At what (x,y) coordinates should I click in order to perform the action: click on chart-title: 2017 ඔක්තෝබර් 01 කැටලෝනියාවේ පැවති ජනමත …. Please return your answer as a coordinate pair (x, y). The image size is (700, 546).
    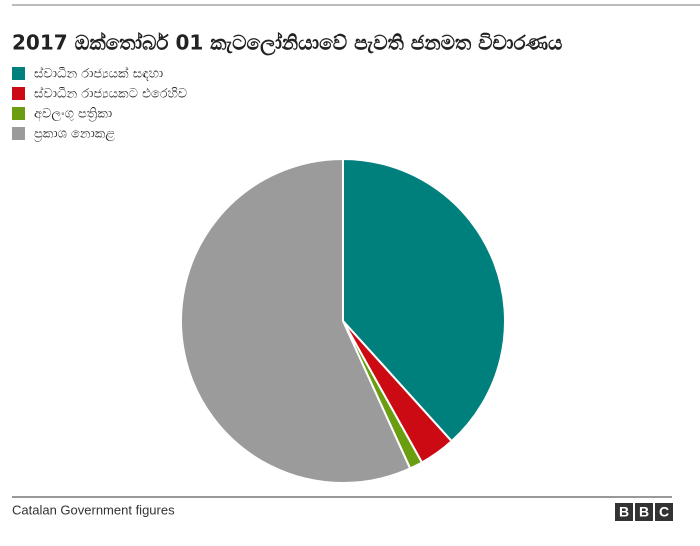
    Looking at the image, I should click on (287, 43).